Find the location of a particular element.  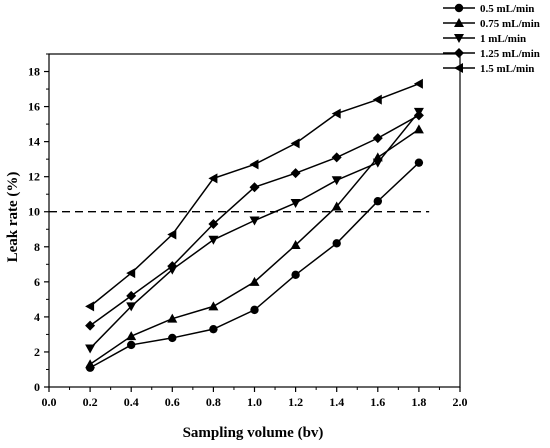

x-tick-label: 1.4 is located at coordinates (336, 402).